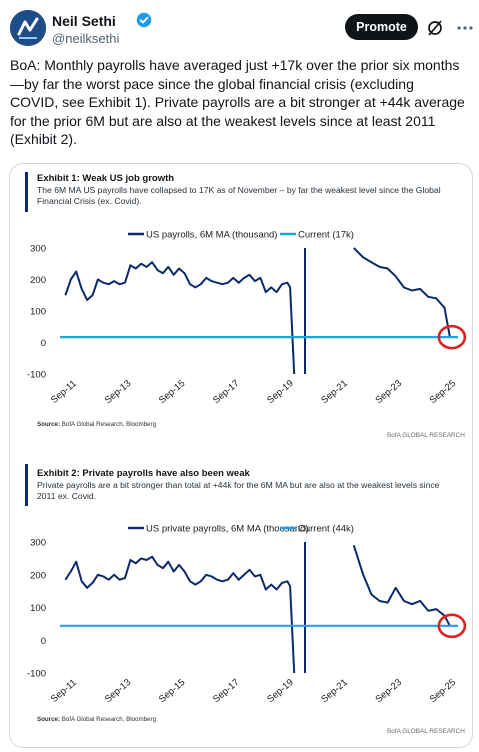 This screenshot has width=479, height=752. Describe the element at coordinates (227, 529) in the screenshot. I see `legend-label: US private payrolls, 6M MA (thousand)` at that location.